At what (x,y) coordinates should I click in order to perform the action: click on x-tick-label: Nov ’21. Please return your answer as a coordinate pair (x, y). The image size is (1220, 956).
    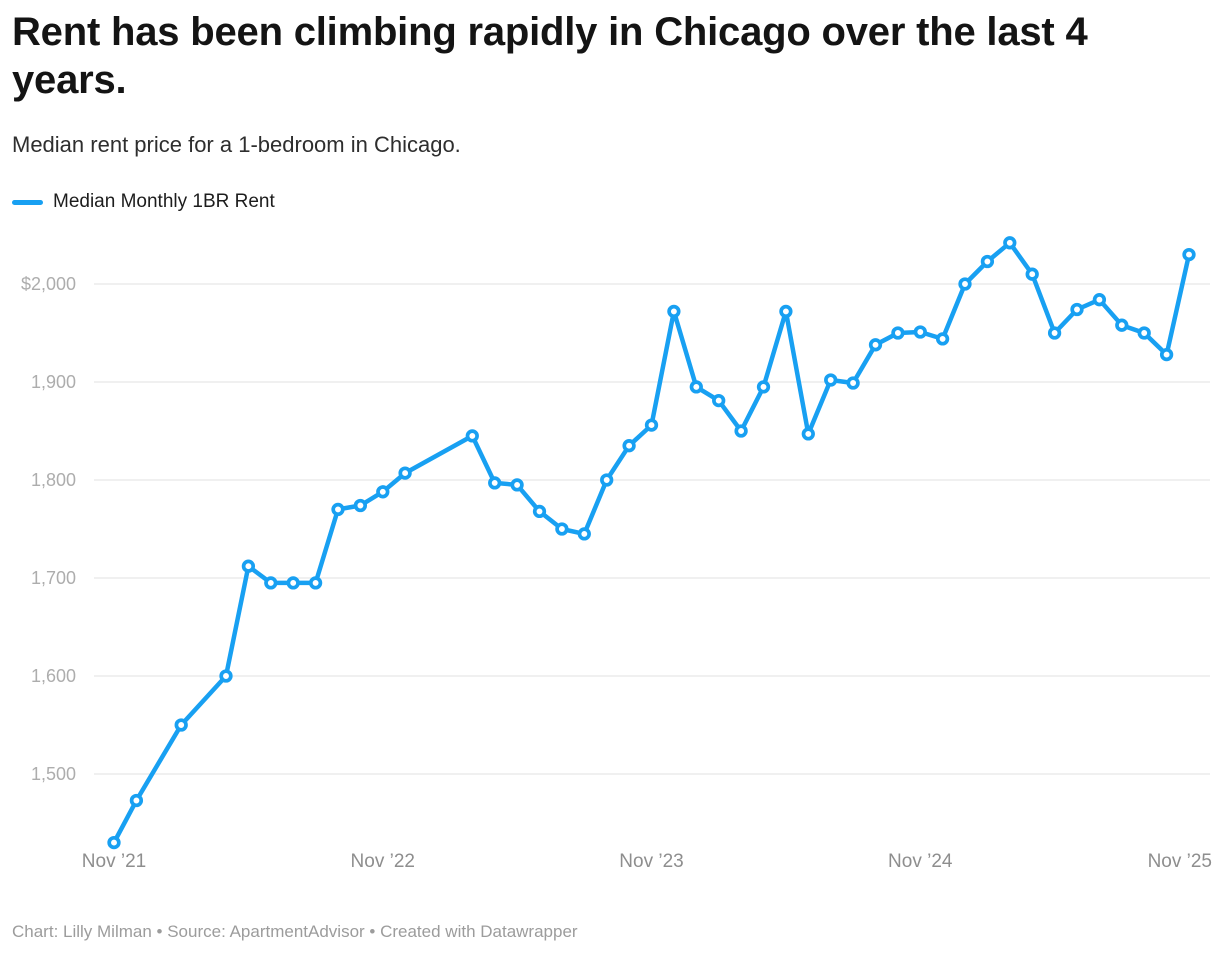
    Looking at the image, I should click on (114, 861).